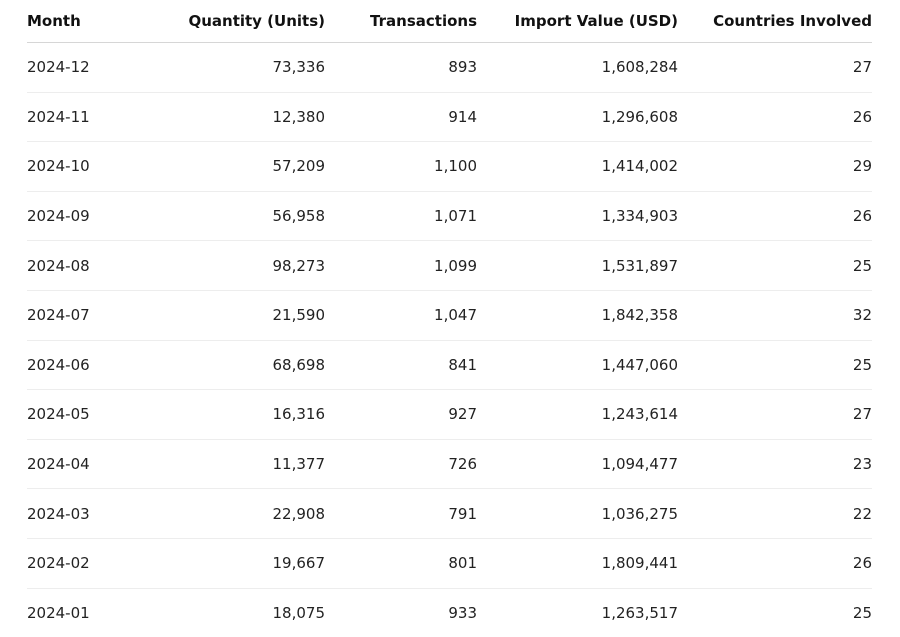  What do you see at coordinates (401, 315) in the screenshot?
I see `transactions-cell: 1,047` at bounding box center [401, 315].